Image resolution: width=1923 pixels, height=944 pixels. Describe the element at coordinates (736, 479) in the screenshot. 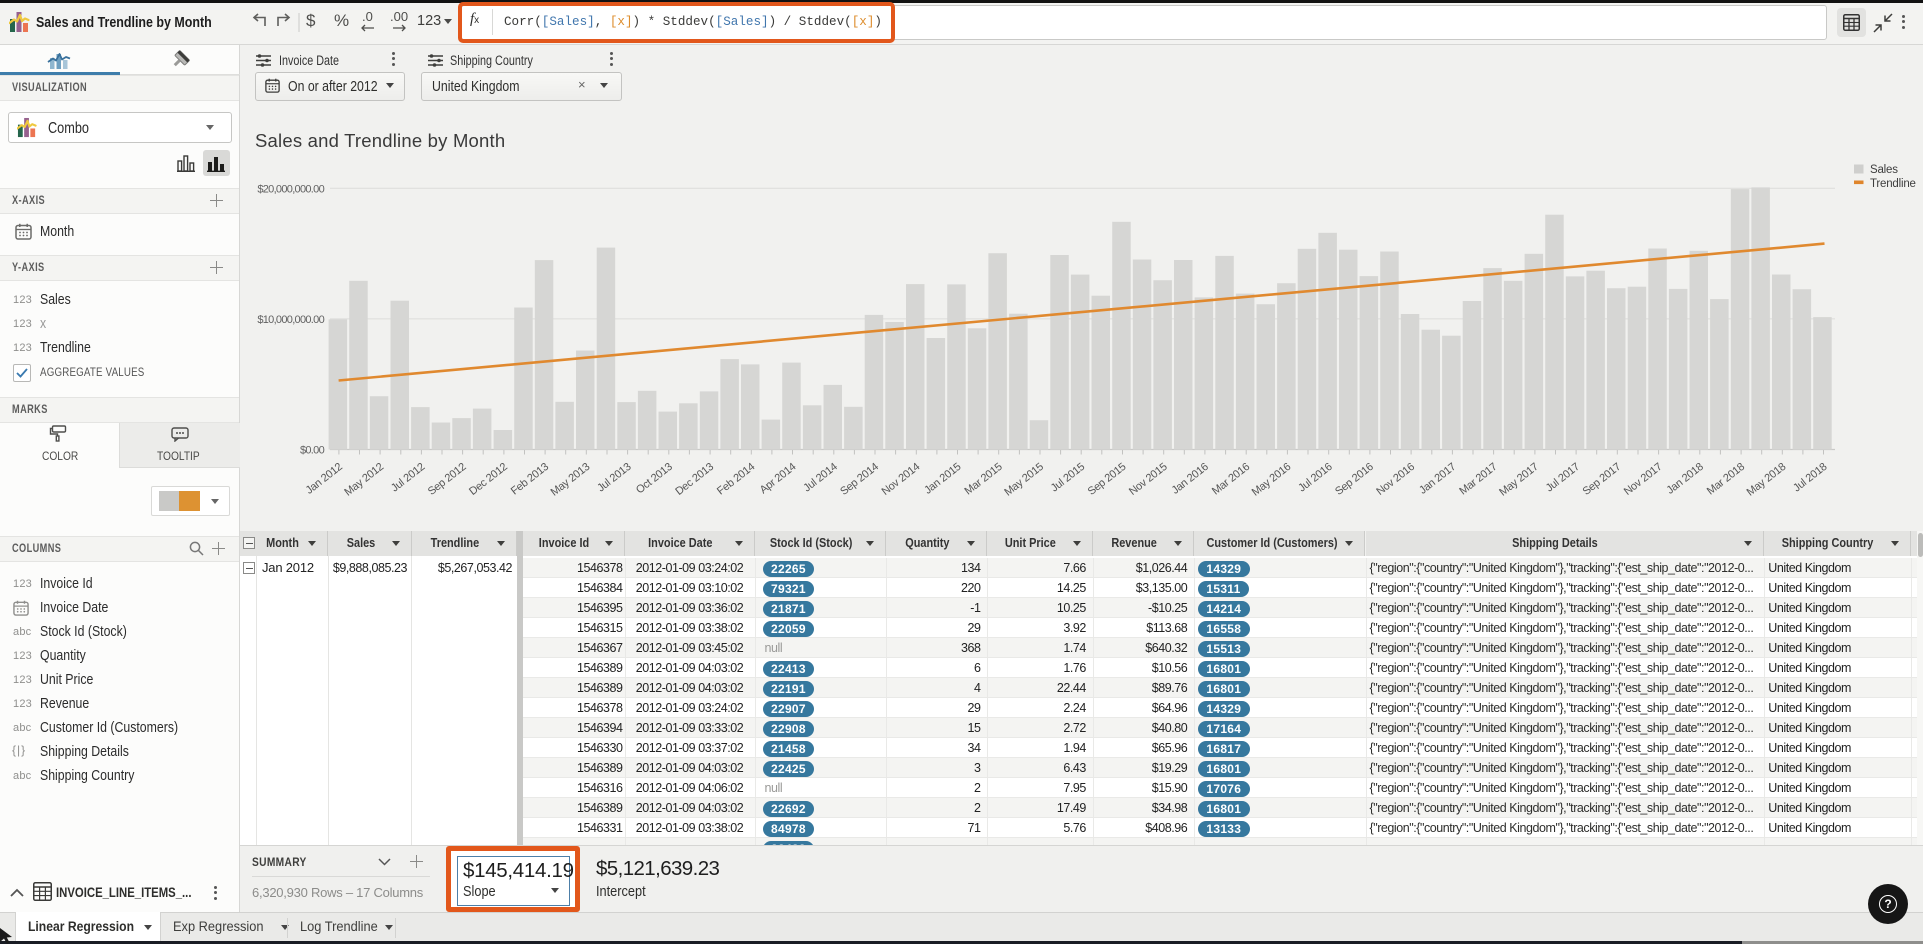

I see `svg-text: Feb 2014` at that location.